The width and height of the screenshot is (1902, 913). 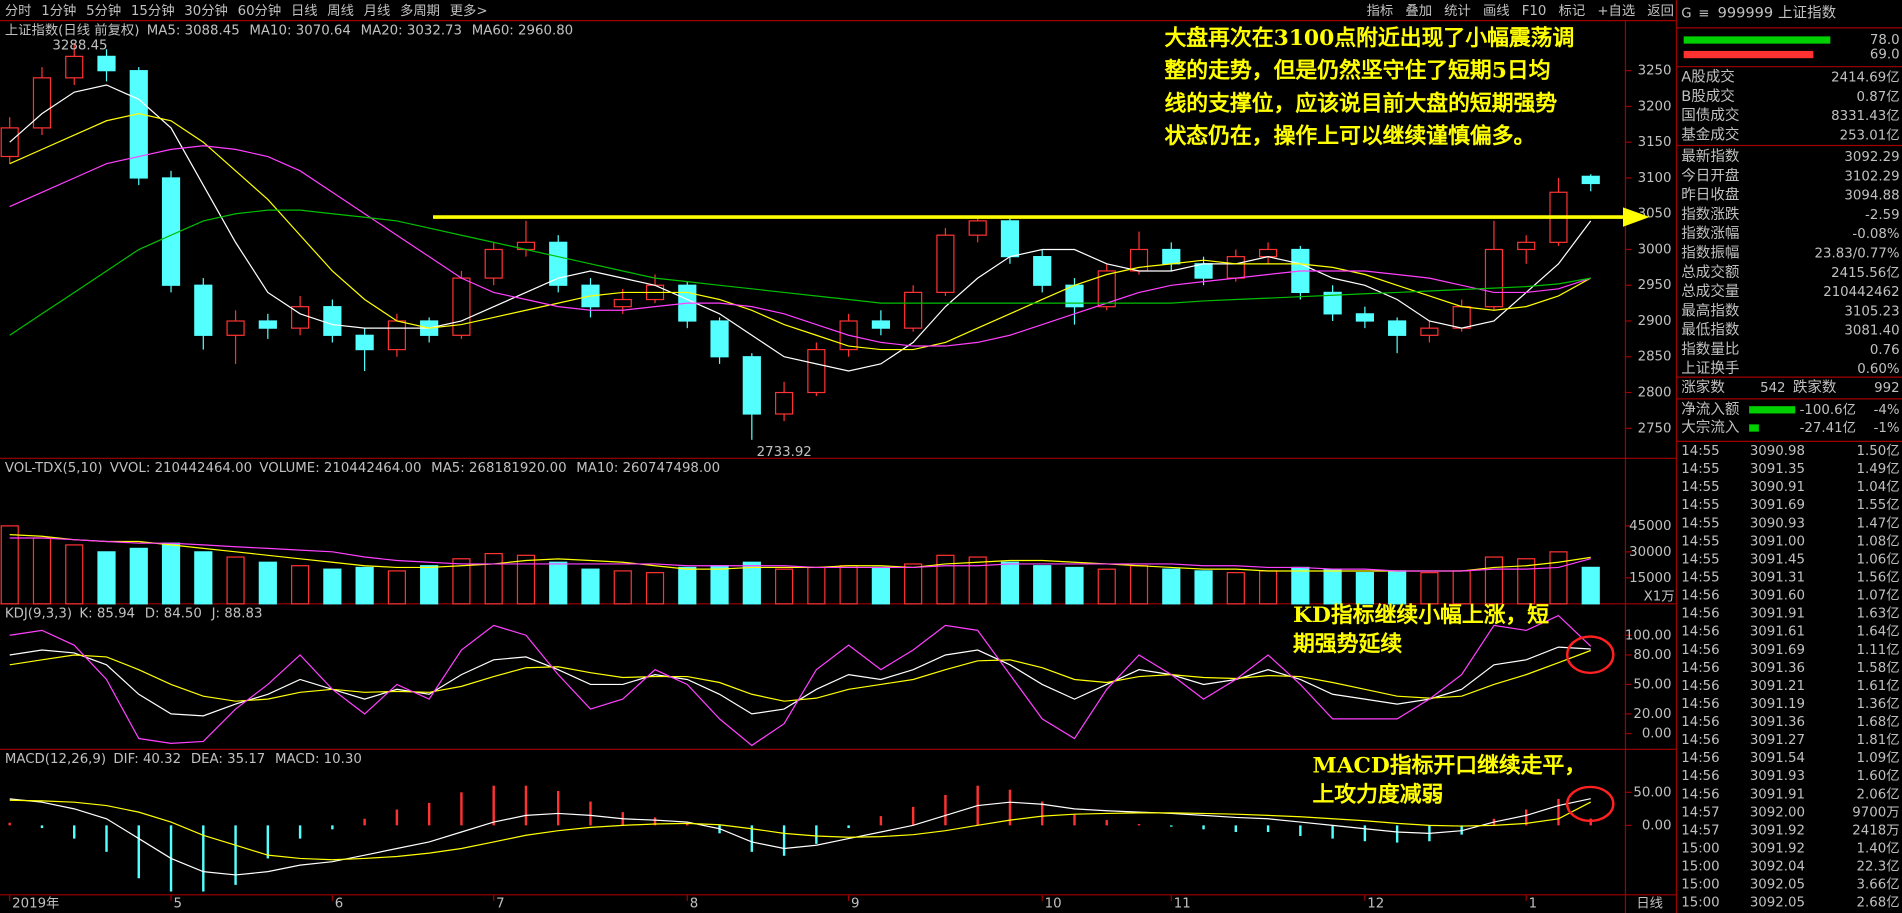 What do you see at coordinates (340, 468) in the screenshot?
I see `legend-entry: VOLUME: 210442464.00` at bounding box center [340, 468].